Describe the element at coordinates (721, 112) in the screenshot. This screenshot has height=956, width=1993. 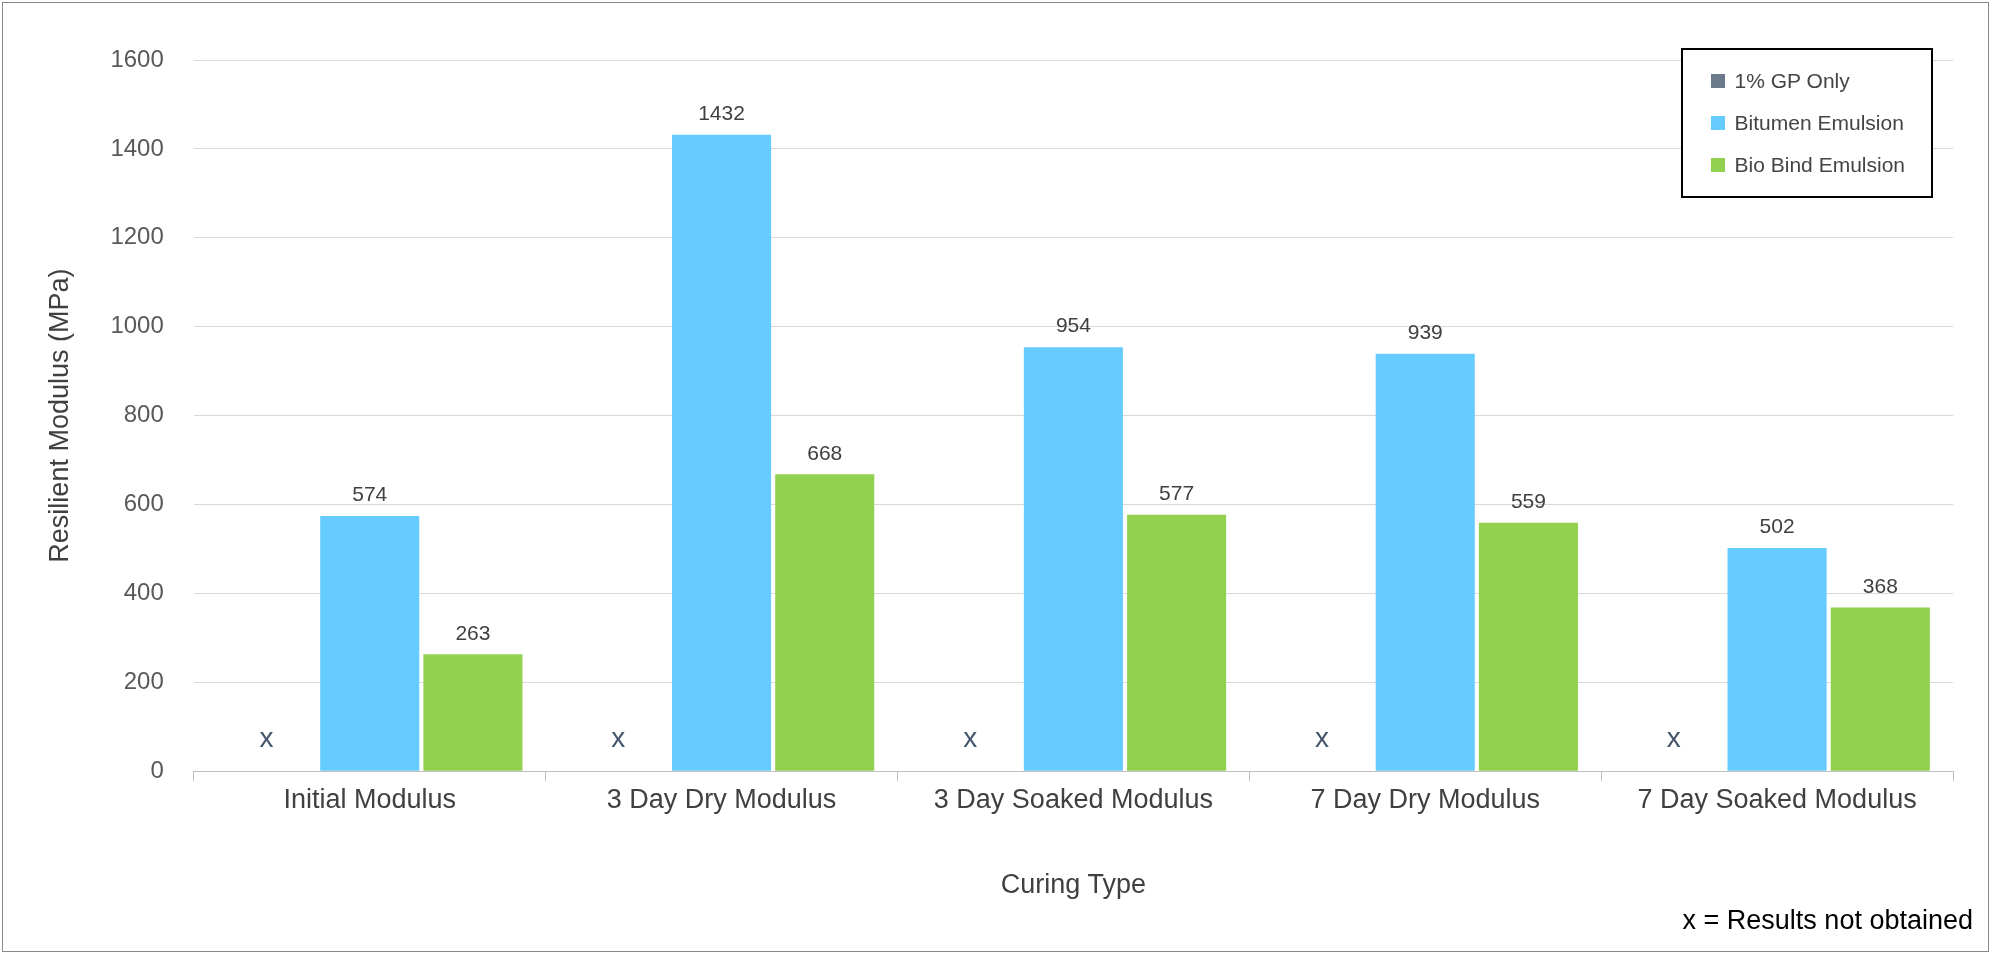
I see `data-label: 1432` at that location.